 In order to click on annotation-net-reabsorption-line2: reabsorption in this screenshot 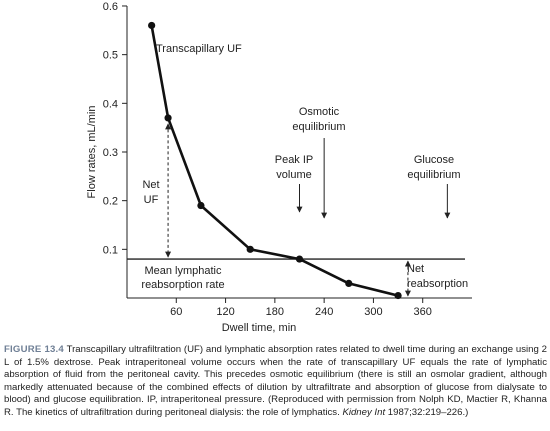, I will do `click(437, 284)`.